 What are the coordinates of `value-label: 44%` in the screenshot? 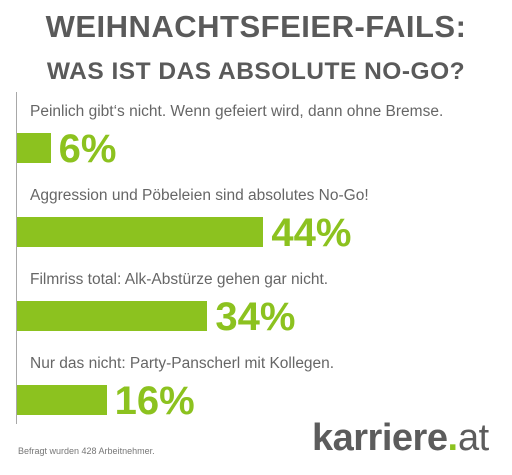 It's located at (311, 233).